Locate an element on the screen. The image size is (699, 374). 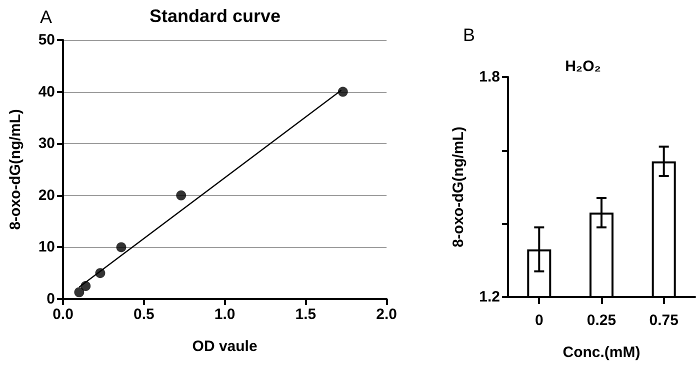
x-tick-label: 0.75 is located at coordinates (663, 320).